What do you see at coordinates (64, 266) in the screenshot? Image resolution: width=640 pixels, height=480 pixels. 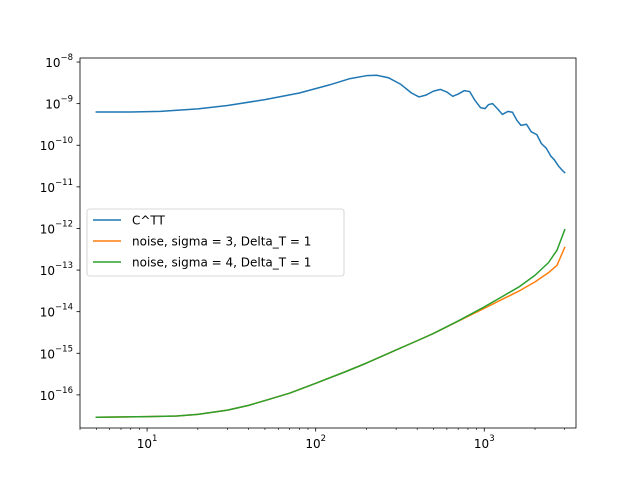 I see `y-tick-label-exponent: −13` at bounding box center [64, 266].